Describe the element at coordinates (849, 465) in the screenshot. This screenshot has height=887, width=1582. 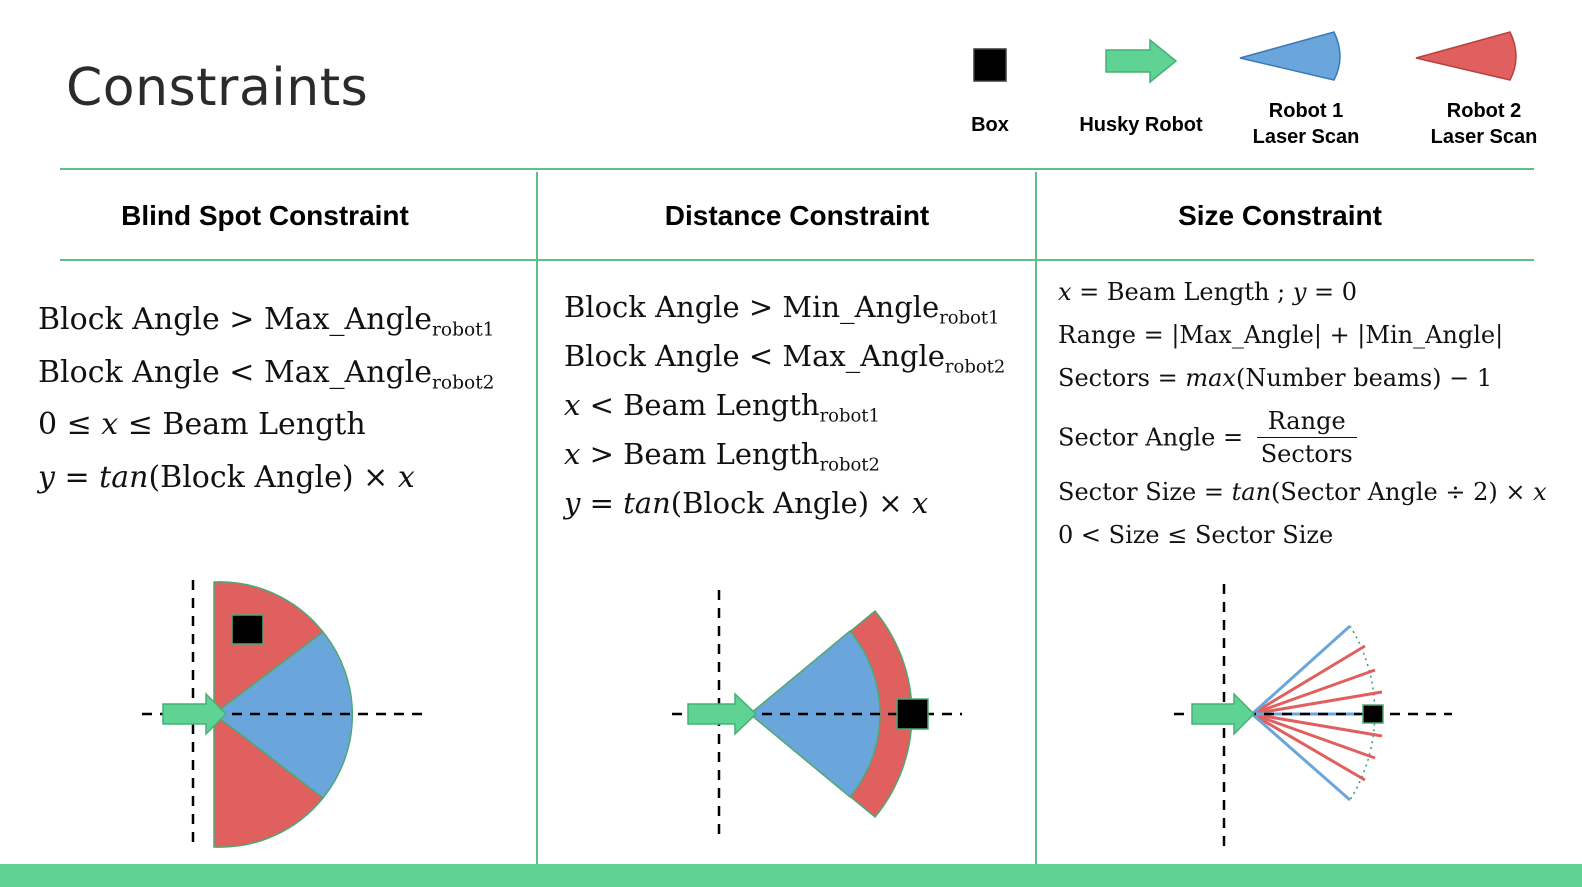
I see `distance-eq-4-sub: robot2` at that location.